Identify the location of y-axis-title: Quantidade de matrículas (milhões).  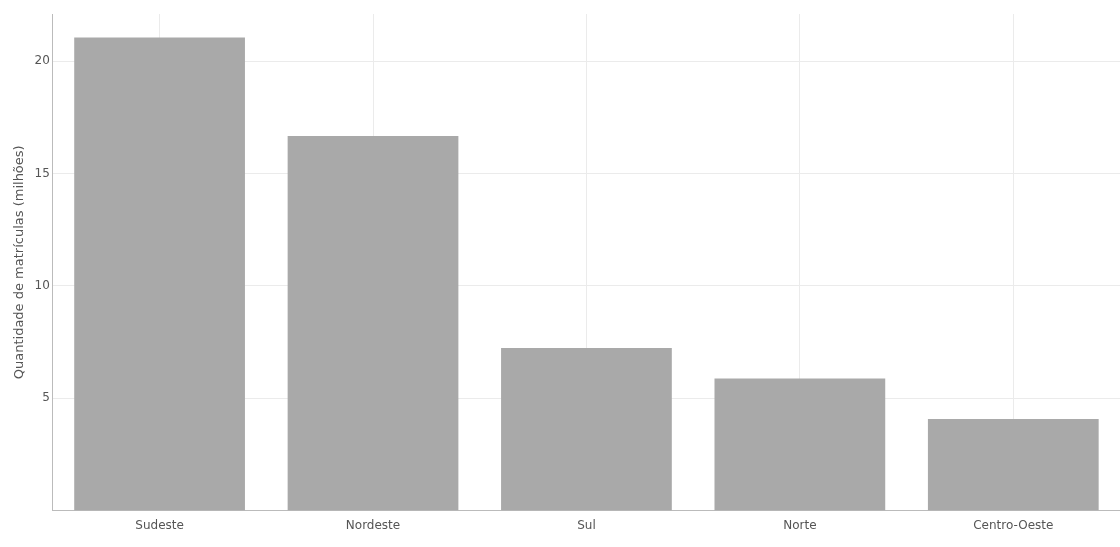
(19, 262).